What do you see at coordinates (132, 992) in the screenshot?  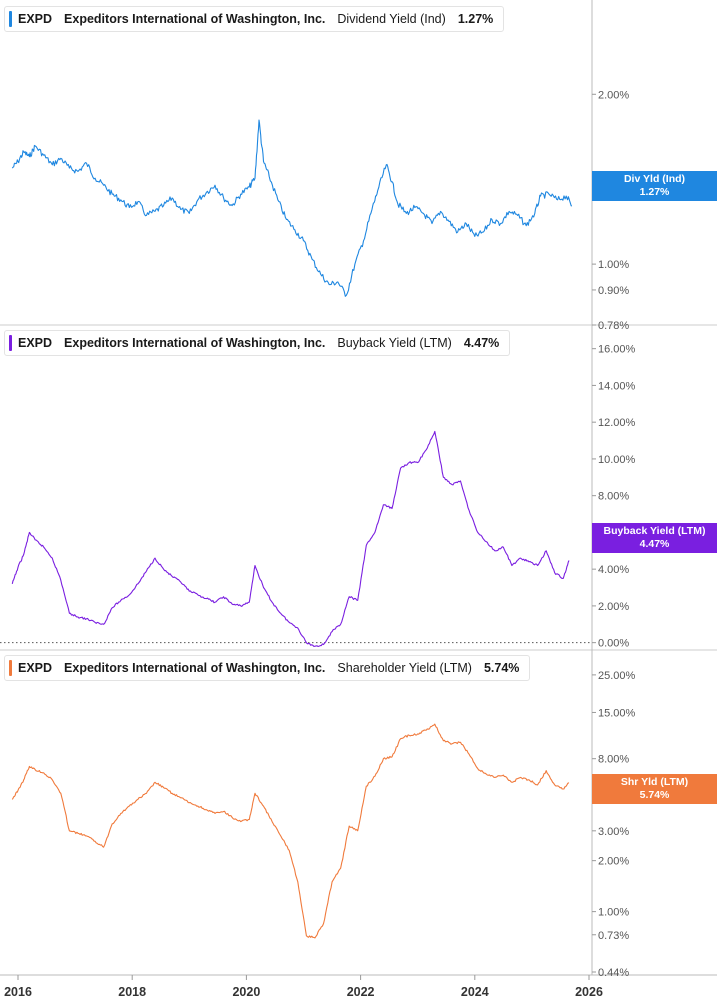 I see `x-tick-label: 2018` at bounding box center [132, 992].